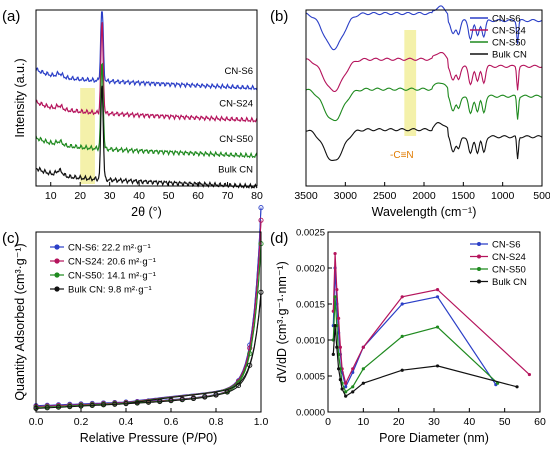 This screenshot has height=450, width=550. I want to click on legend-label-cn-s50: CN-S50, so click(509, 270).